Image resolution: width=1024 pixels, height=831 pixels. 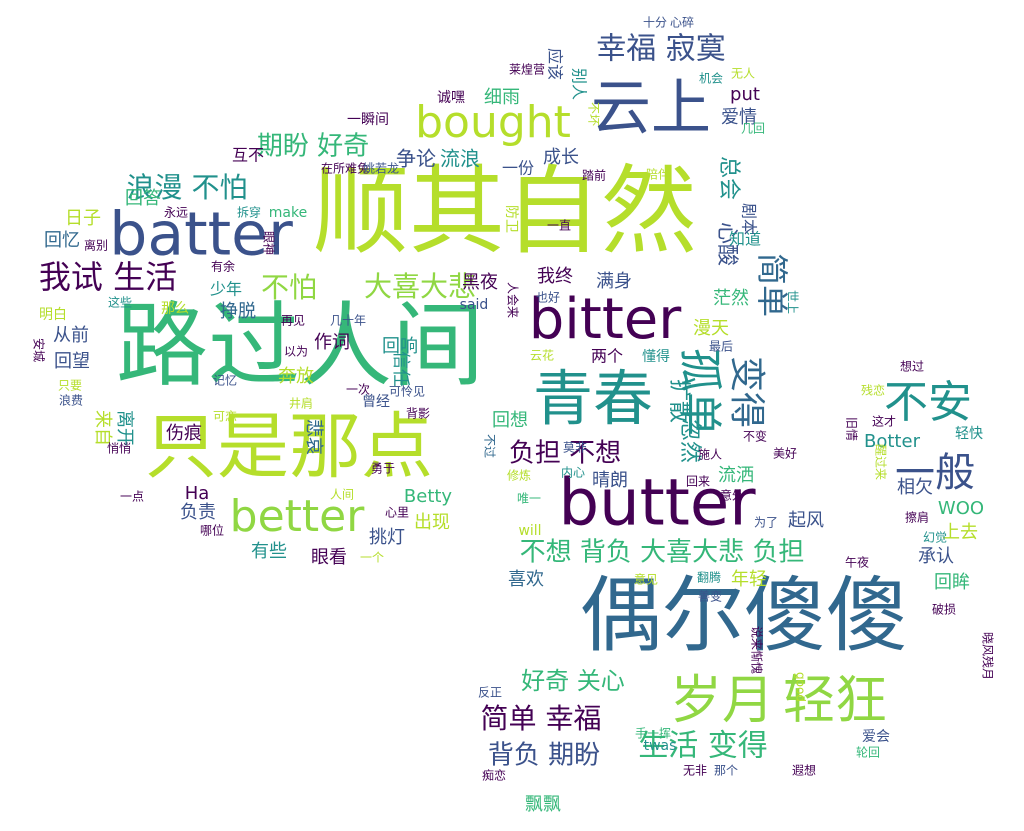 What do you see at coordinates (490, 693) in the screenshot?
I see `cloud-word: 反正` at bounding box center [490, 693].